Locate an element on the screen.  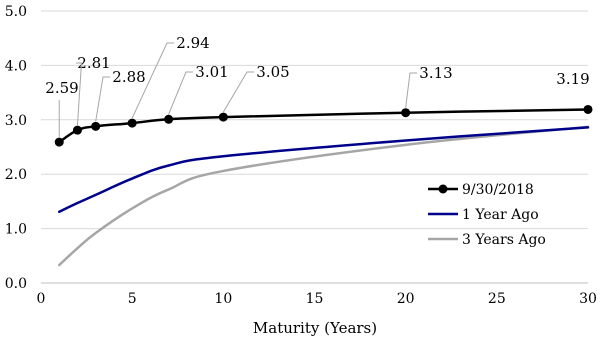
x-tick-label: 5 is located at coordinates (132, 299).